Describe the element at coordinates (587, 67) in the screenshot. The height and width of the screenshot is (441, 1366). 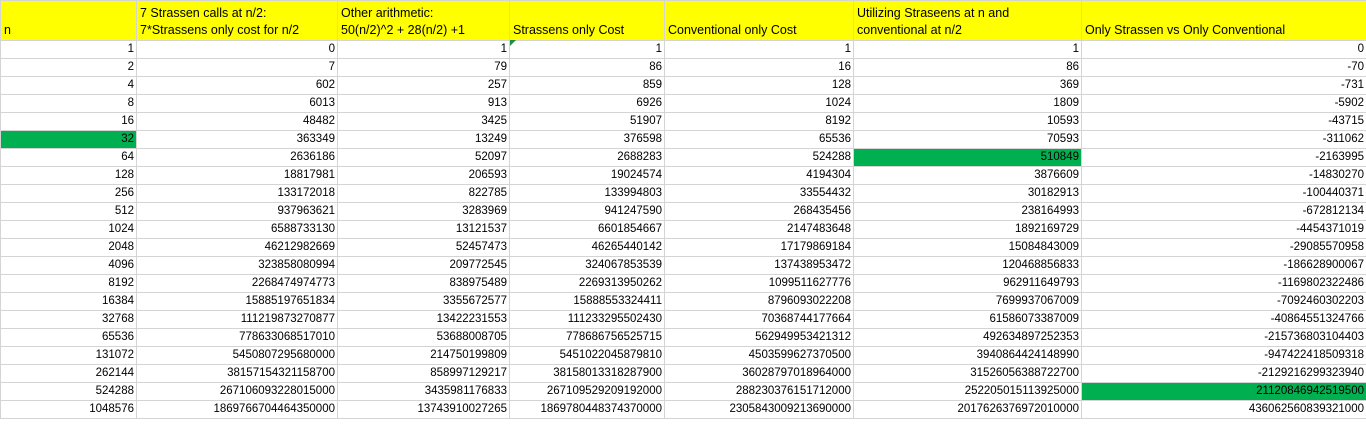
I see `table-cell: 86` at that location.